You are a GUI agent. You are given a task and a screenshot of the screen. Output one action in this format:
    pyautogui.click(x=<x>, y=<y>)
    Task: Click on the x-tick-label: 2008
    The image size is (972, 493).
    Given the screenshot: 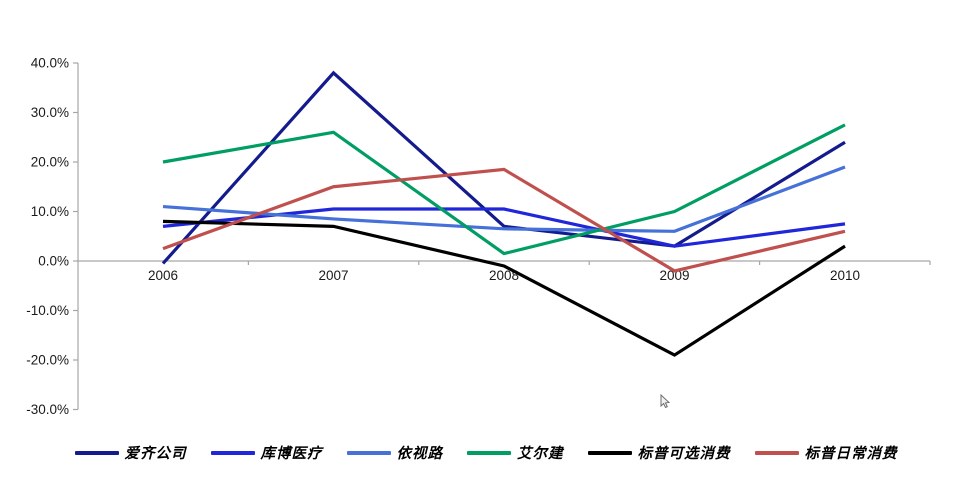 What is the action you would take?
    pyautogui.click(x=504, y=275)
    